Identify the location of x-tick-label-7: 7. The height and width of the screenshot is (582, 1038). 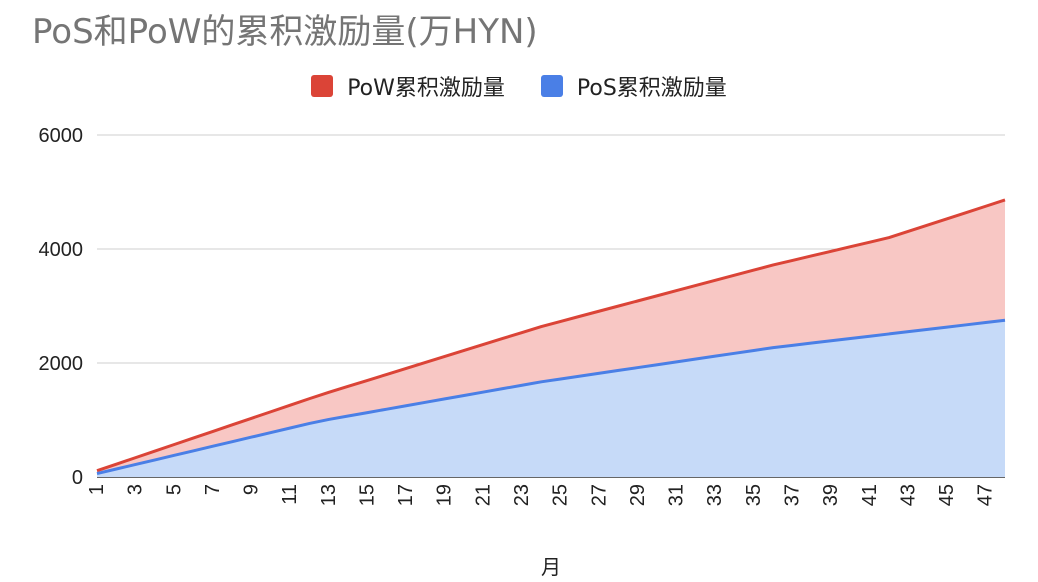
(213, 489).